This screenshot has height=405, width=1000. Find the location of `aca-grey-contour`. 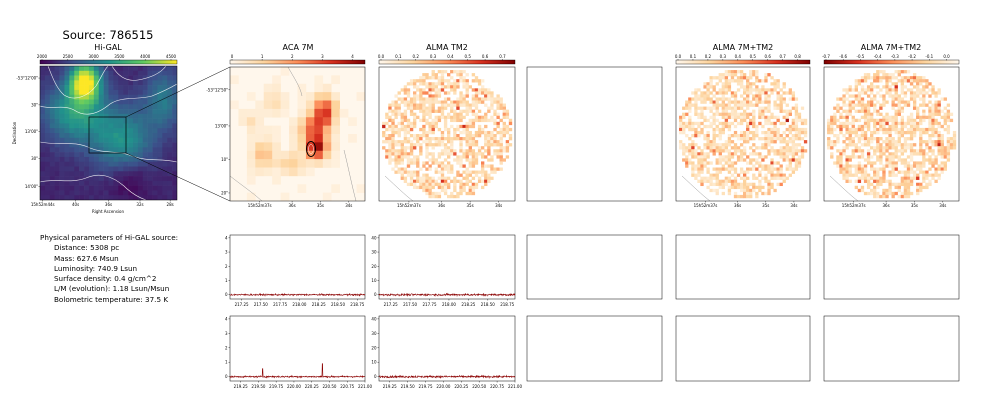

aca-grey-contour is located at coordinates (246, 188).